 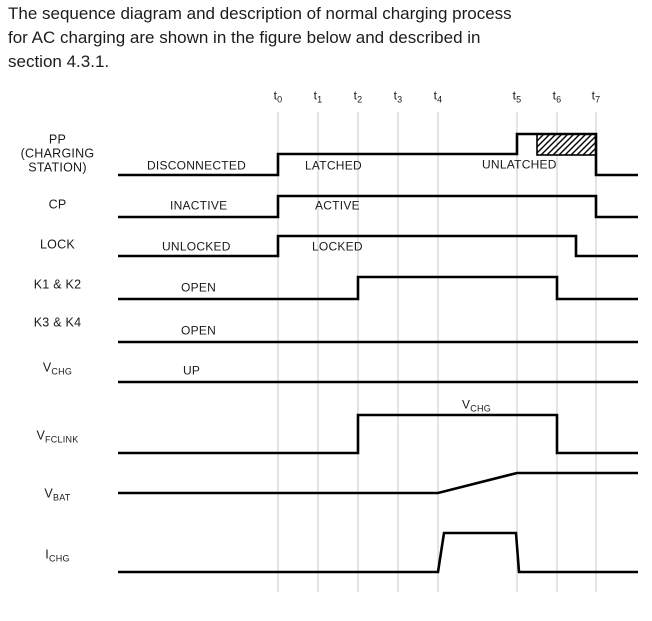 What do you see at coordinates (57, 245) in the screenshot?
I see `row-label-lock: LOCK` at bounding box center [57, 245].